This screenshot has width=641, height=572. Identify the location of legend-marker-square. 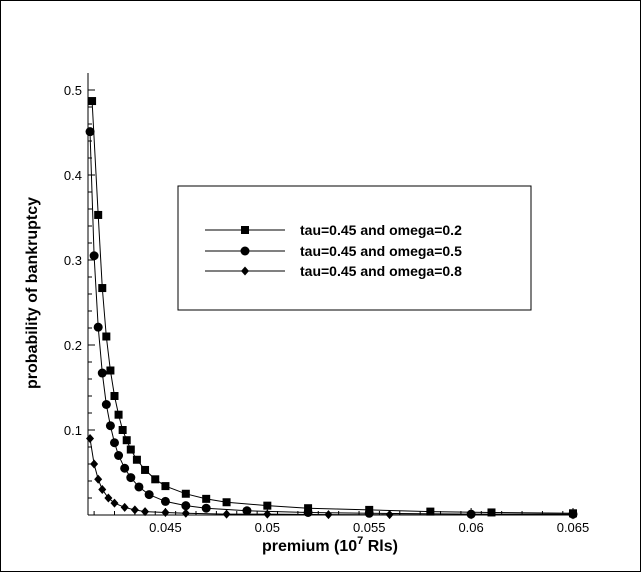
(245, 230).